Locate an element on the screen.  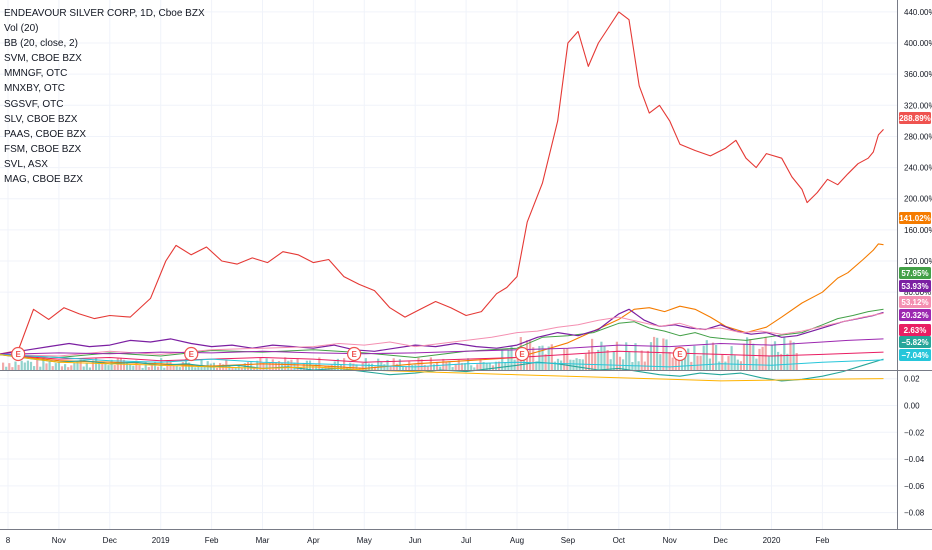
y-tick-label: 80.00% is located at coordinates (917, 292).